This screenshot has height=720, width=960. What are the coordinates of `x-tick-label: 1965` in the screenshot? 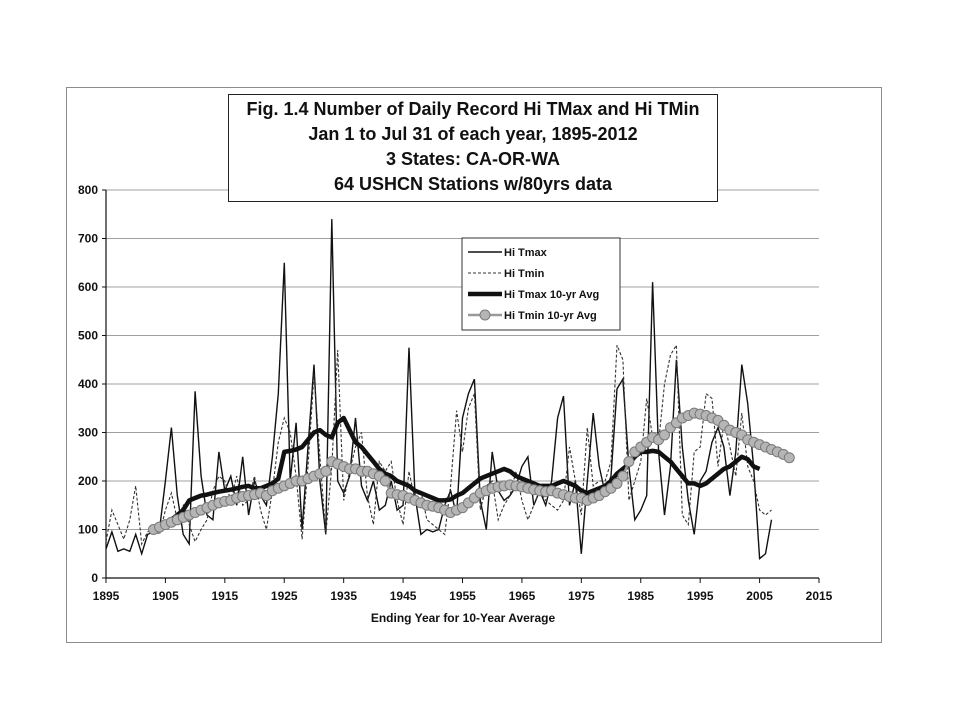 It's located at (522, 596).